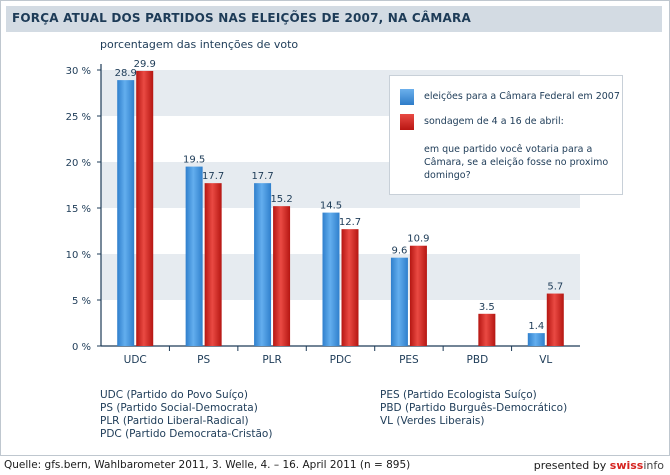  I want to click on chart-subtitle: porcentagem das intenções de voto, so click(199, 44).